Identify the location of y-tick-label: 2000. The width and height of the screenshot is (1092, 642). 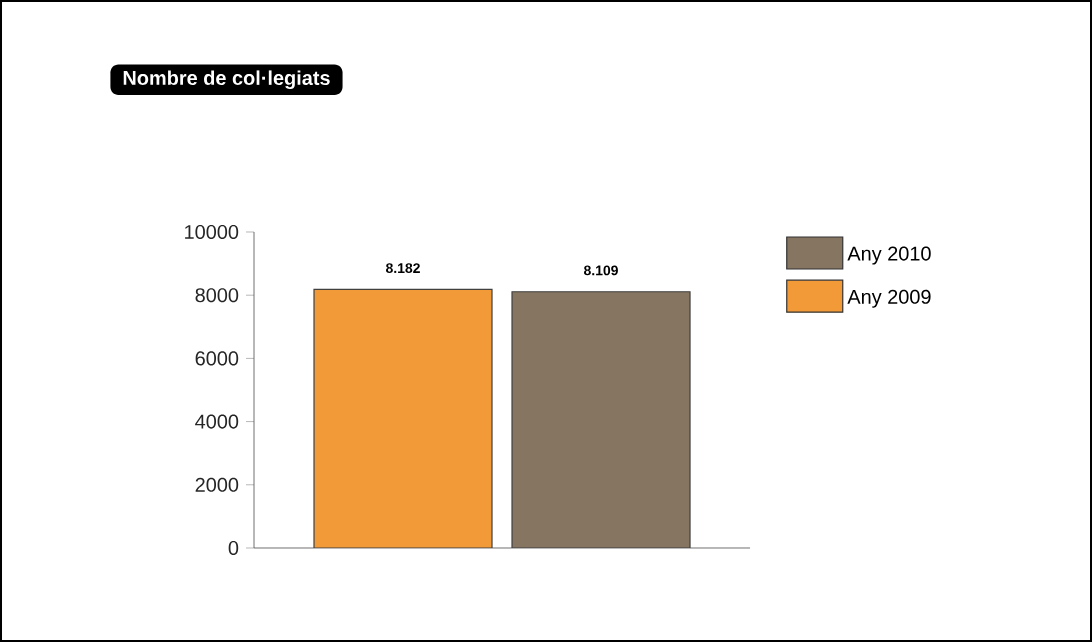
(217, 484).